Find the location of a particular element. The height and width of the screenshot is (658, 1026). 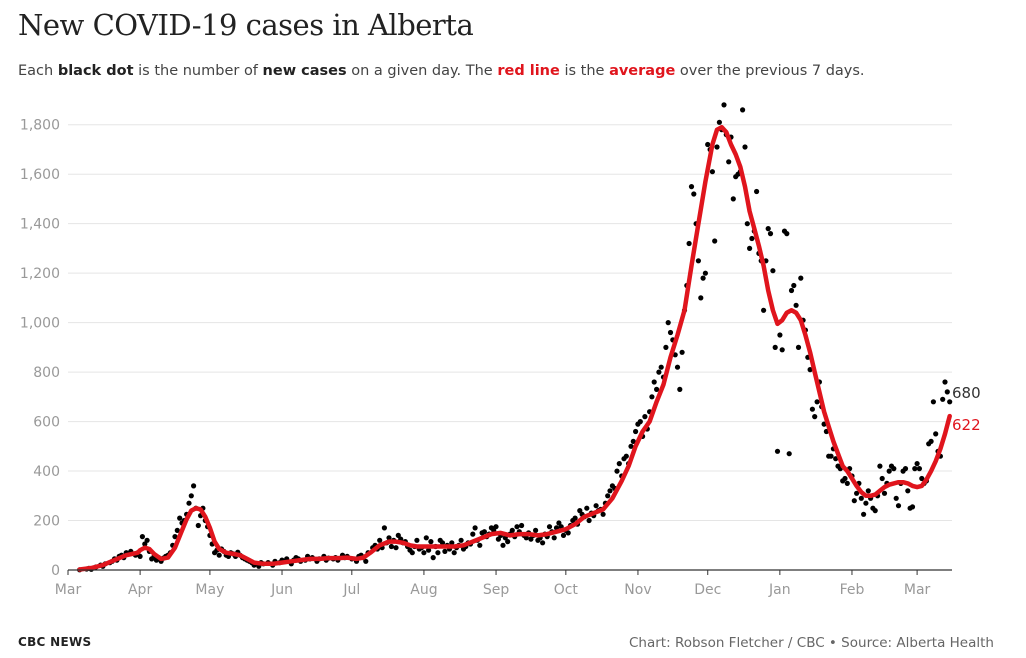

x-tick-label: Feb is located at coordinates (852, 590).